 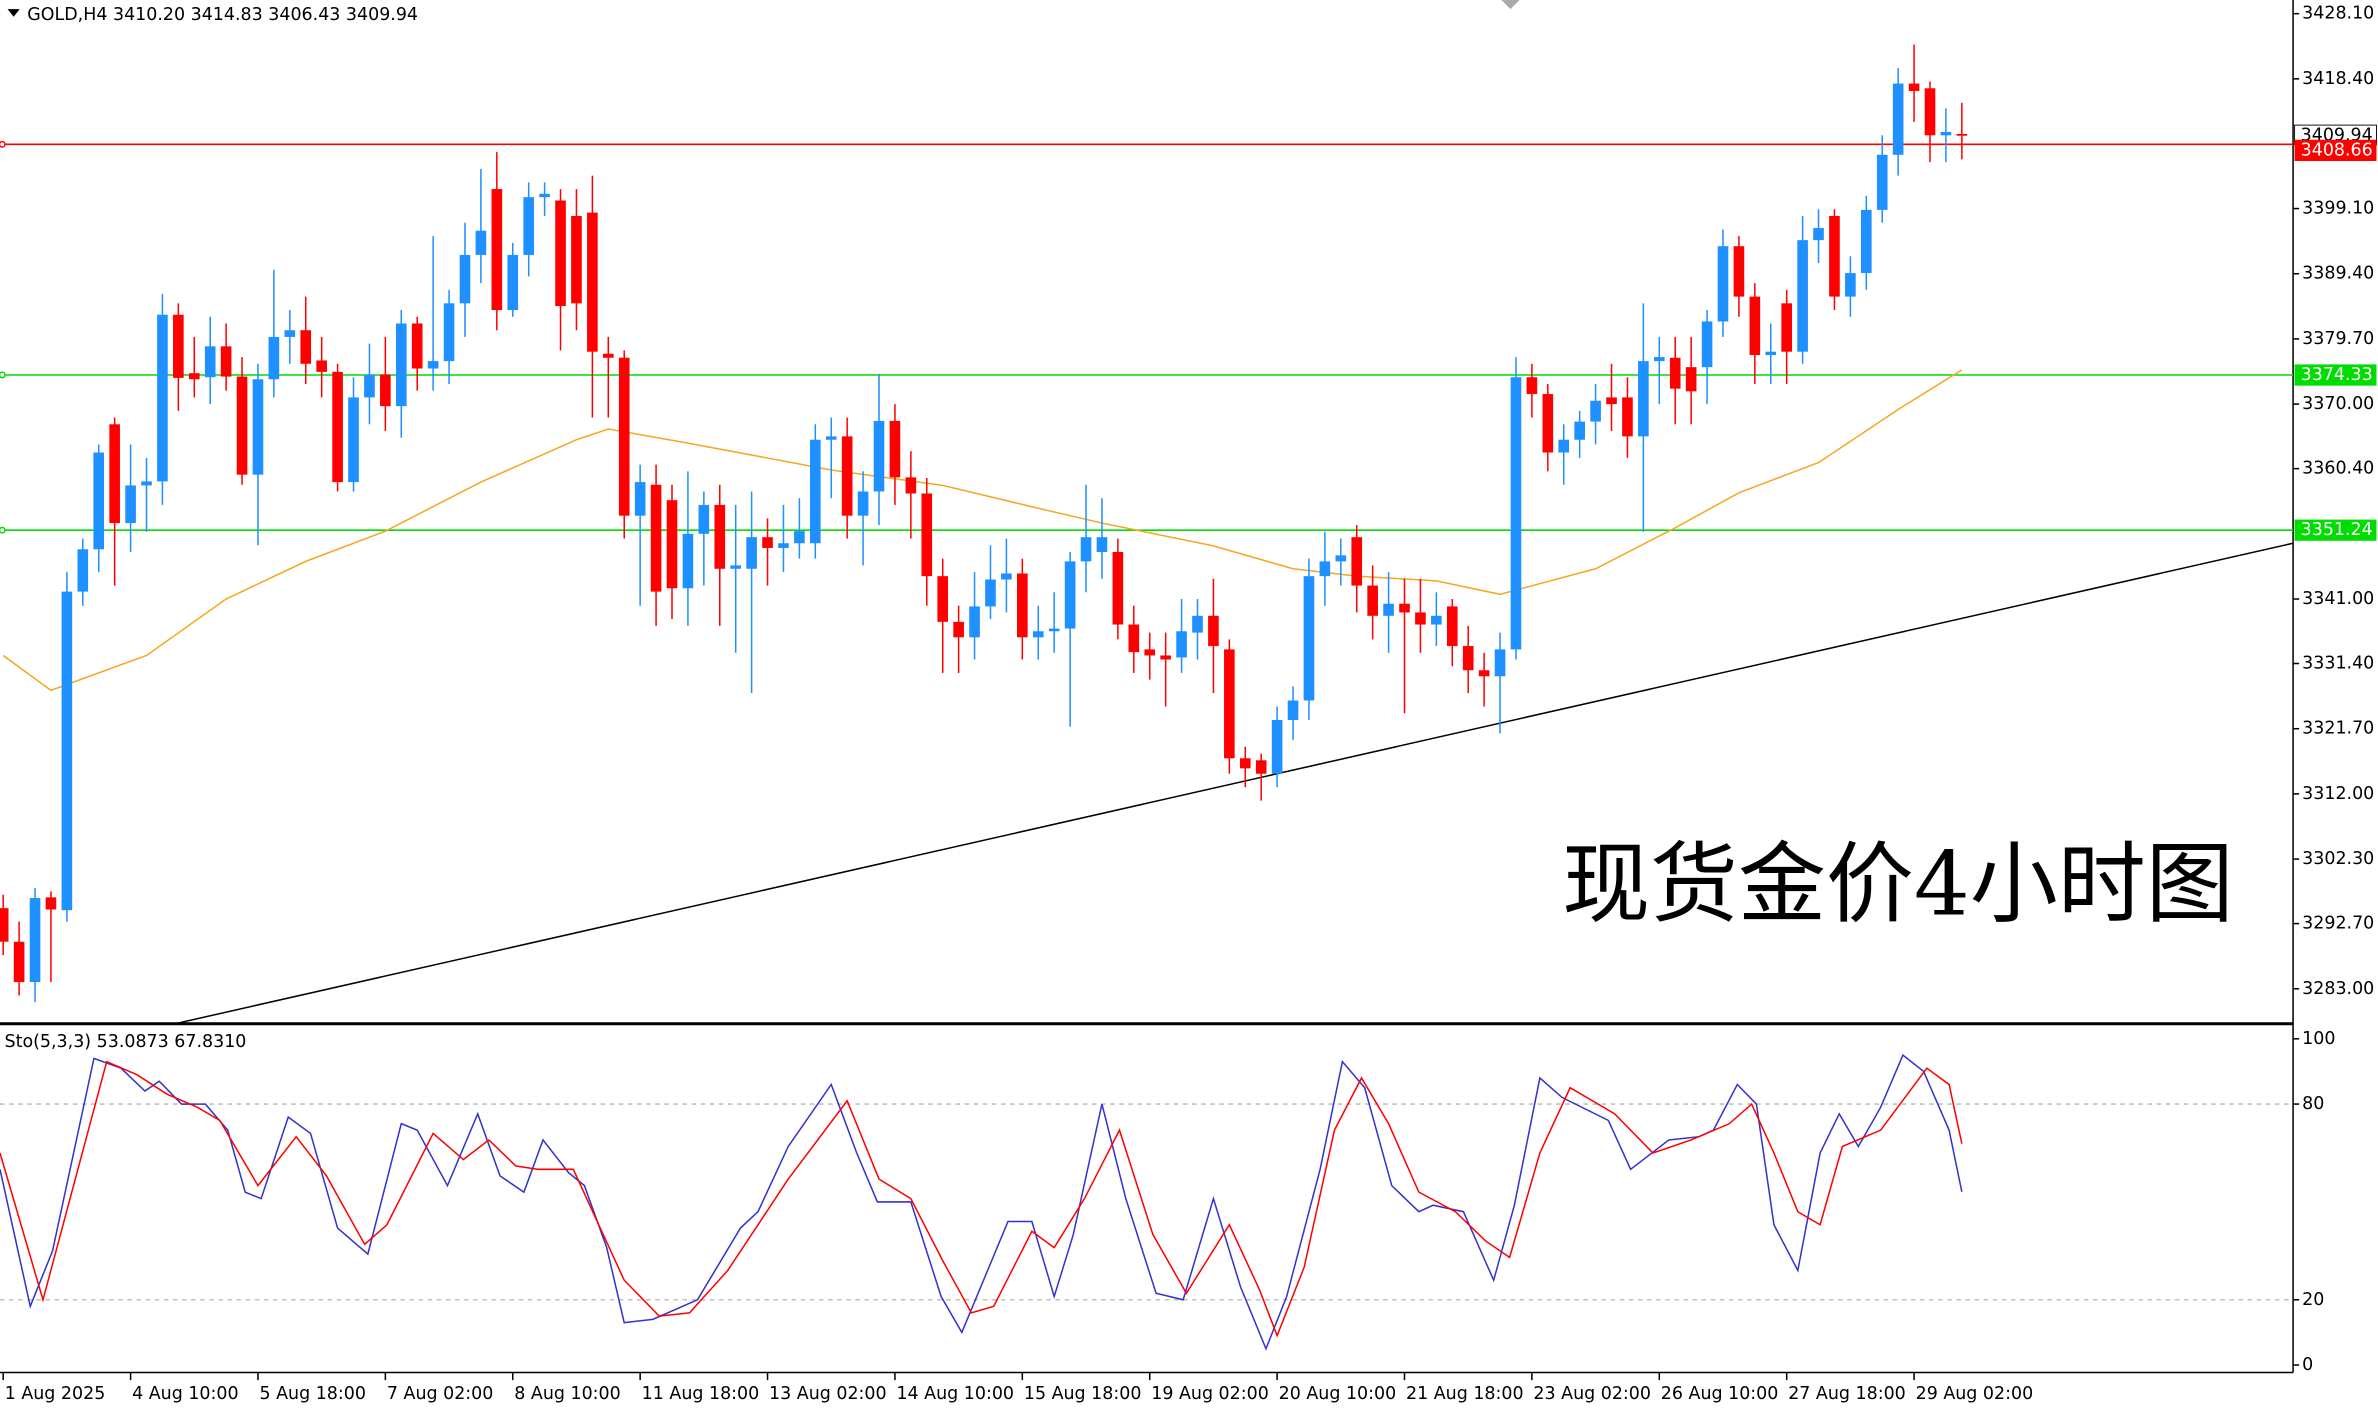 I want to click on x-tick-label: 29 Aug 02:00, so click(x=1975, y=1394).